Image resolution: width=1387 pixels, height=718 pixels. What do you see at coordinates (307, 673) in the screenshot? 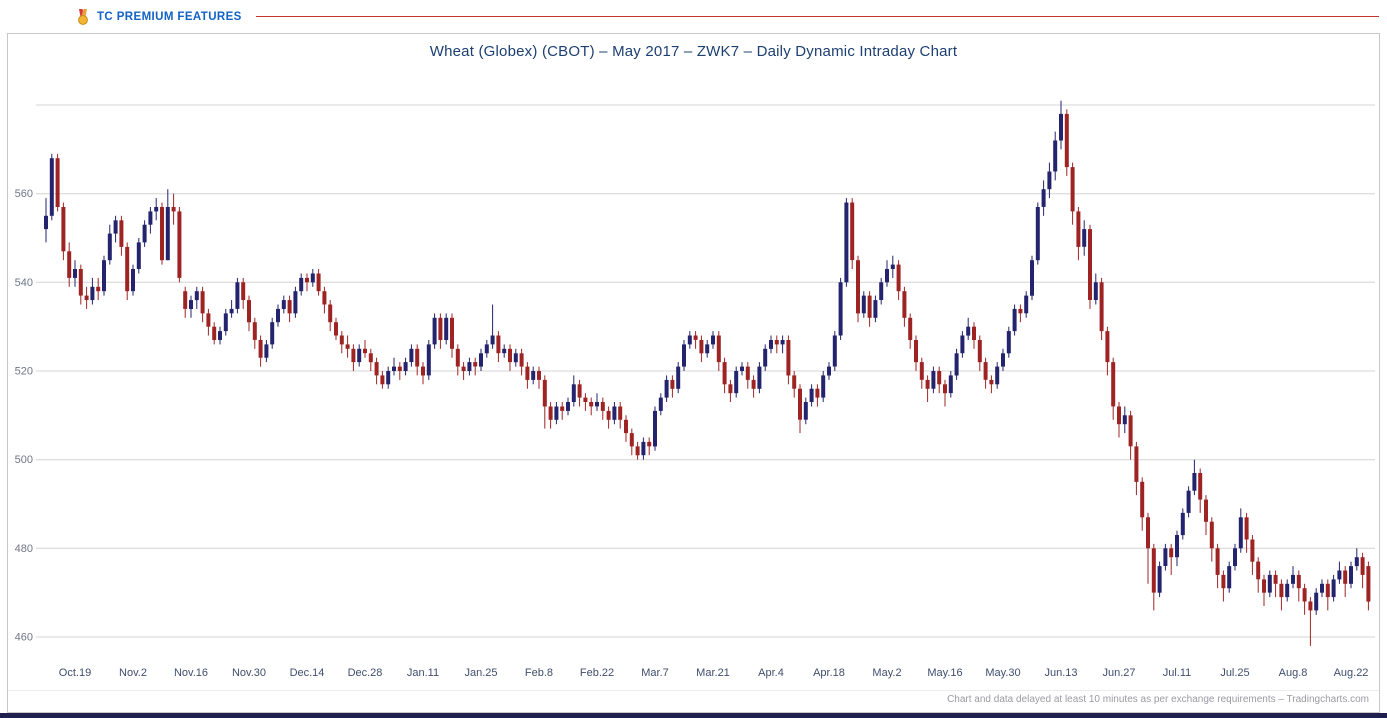
I see `svg-text: Dec.14` at bounding box center [307, 673].